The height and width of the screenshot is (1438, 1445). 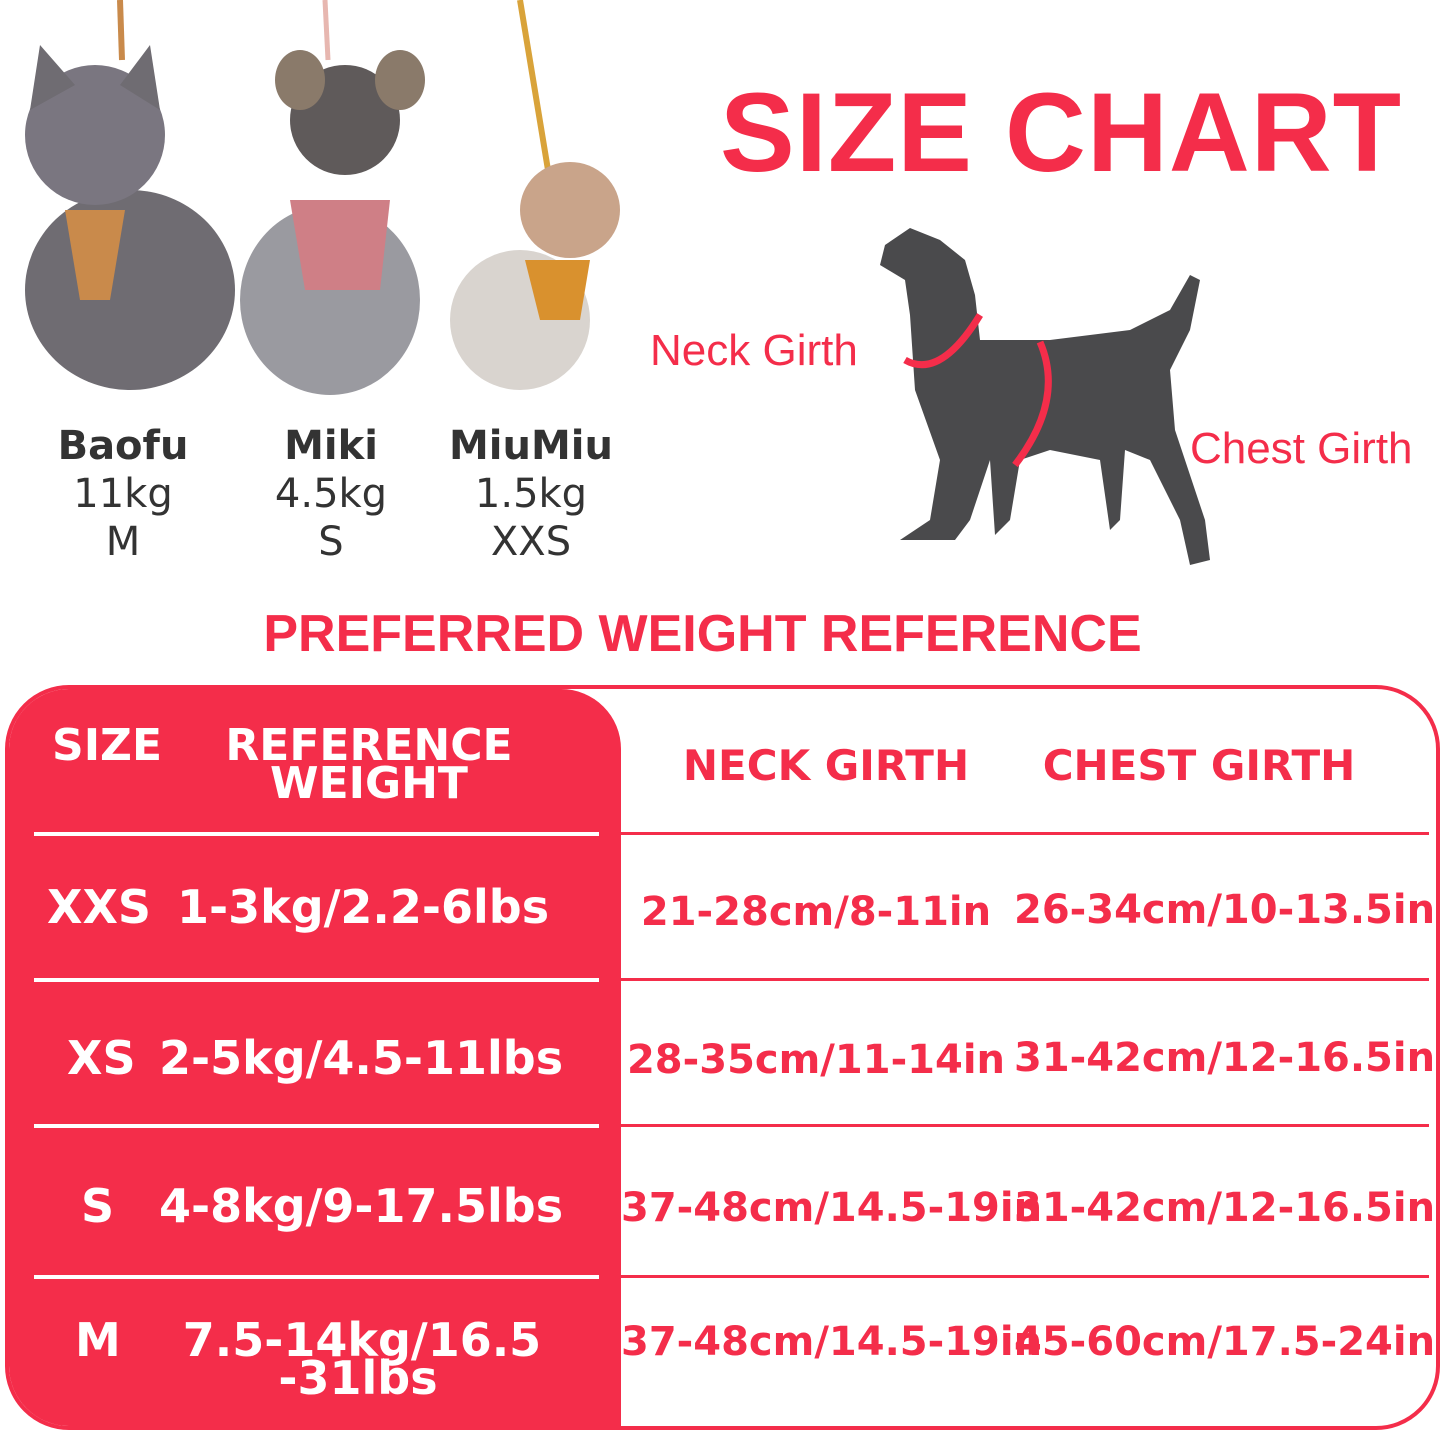 What do you see at coordinates (1199, 765) in the screenshot?
I see `header-chest-girth: CHEST GIRTH` at bounding box center [1199, 765].